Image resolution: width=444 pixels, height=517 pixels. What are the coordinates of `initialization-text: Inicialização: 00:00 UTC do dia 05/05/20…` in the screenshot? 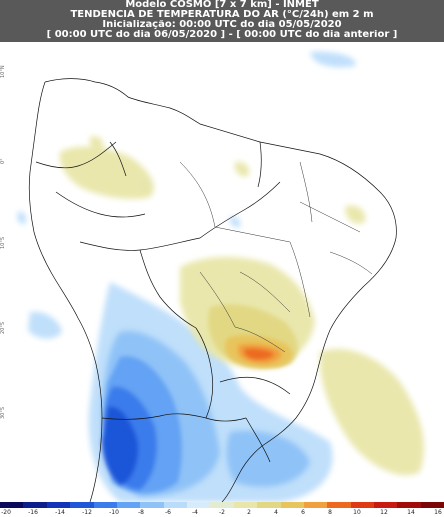 It's located at (222, 25).